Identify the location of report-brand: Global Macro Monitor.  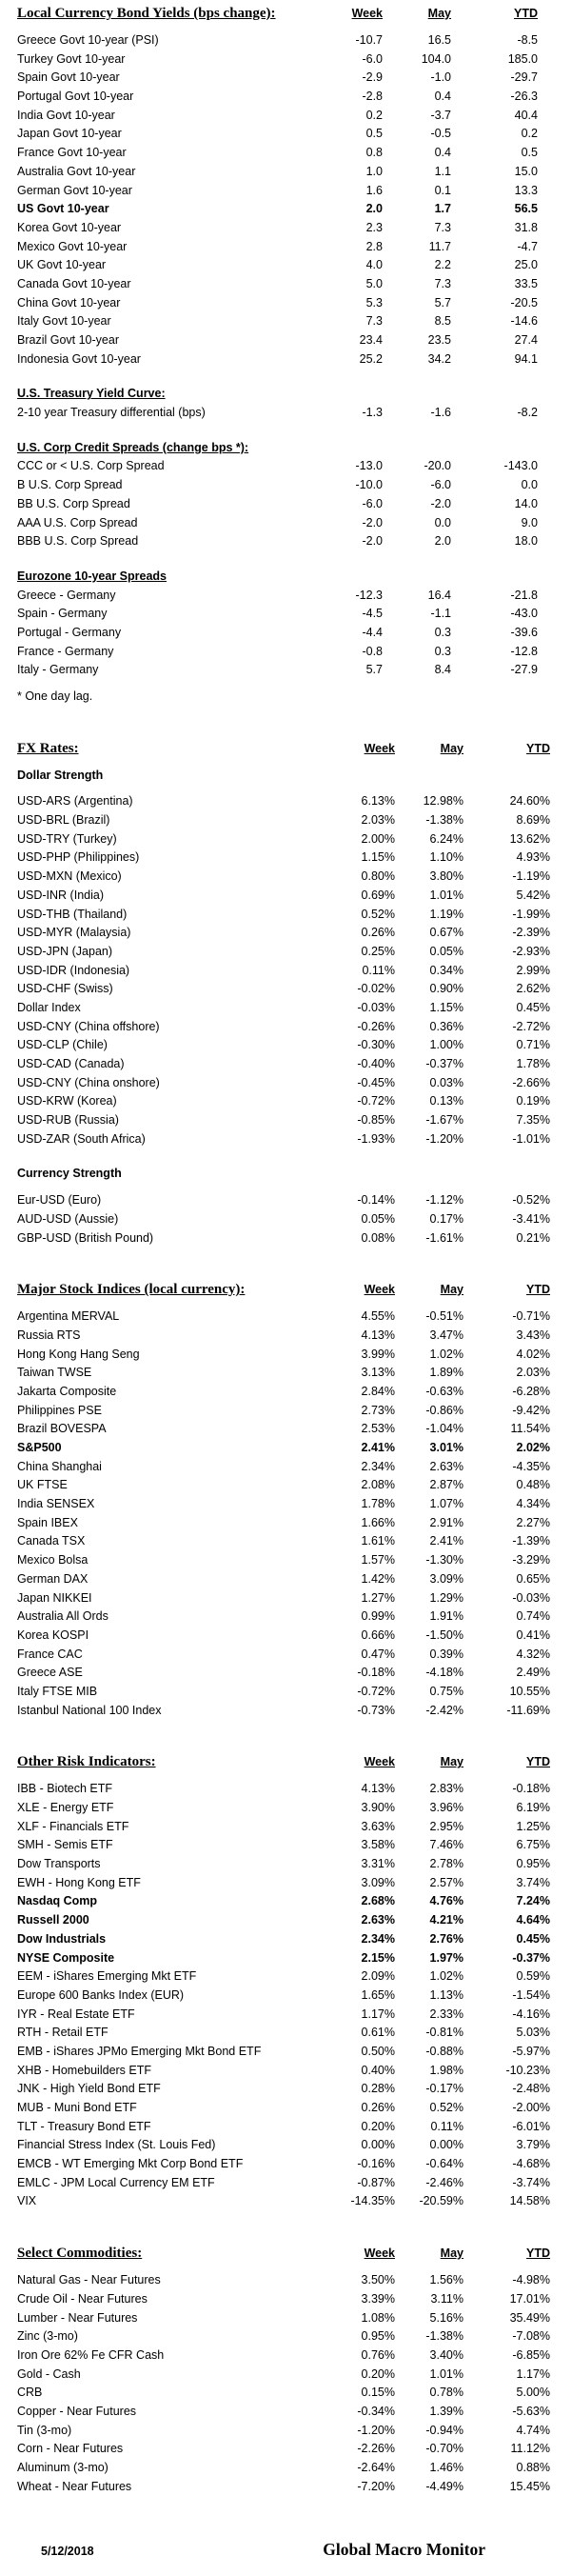
(404, 2550).